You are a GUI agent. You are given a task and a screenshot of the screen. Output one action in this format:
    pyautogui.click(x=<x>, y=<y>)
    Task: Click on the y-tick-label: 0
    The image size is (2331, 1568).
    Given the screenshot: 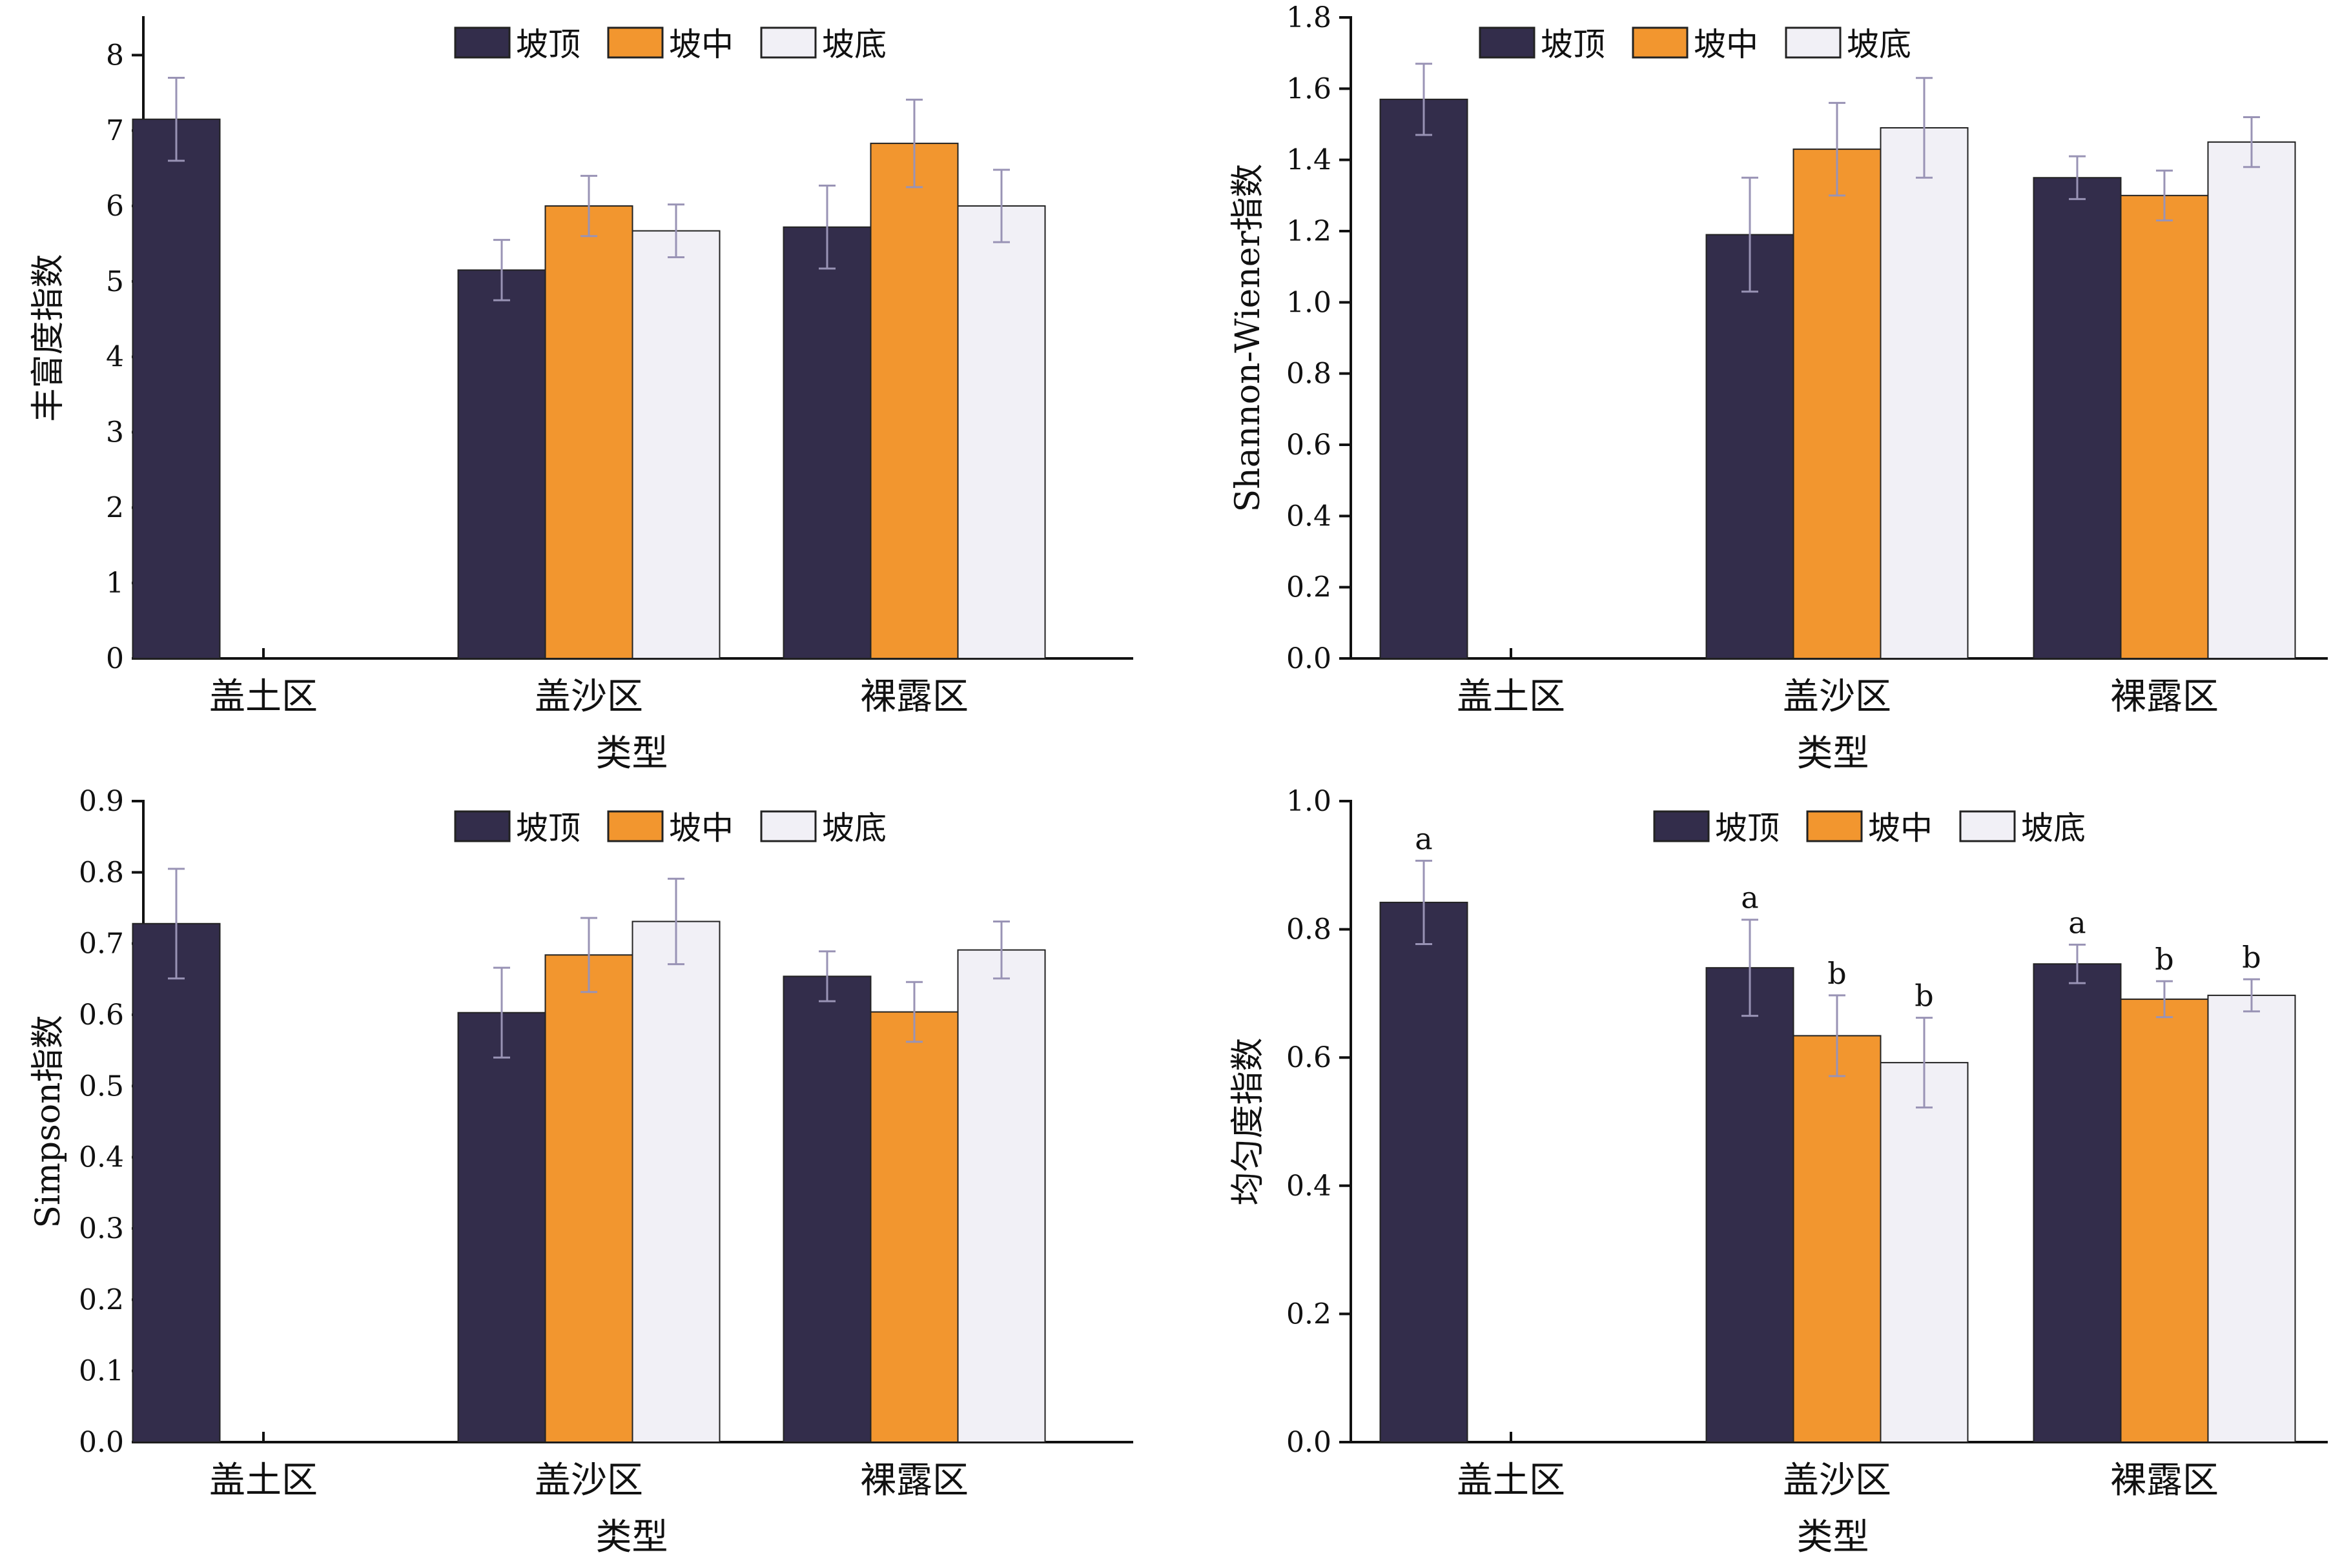 What is the action you would take?
    pyautogui.click(x=115, y=658)
    